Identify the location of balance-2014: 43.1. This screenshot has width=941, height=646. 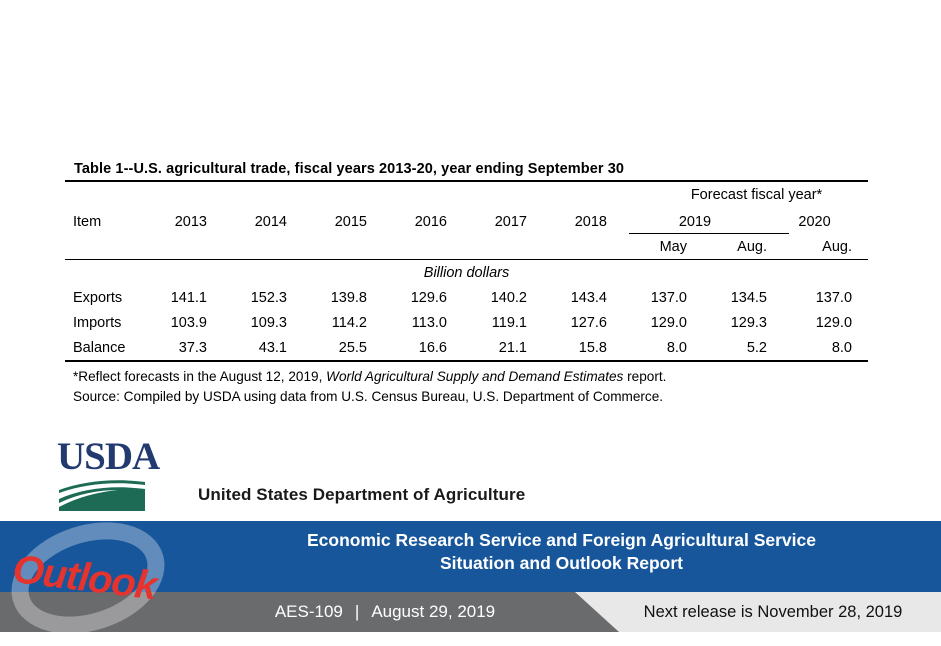
(272, 347).